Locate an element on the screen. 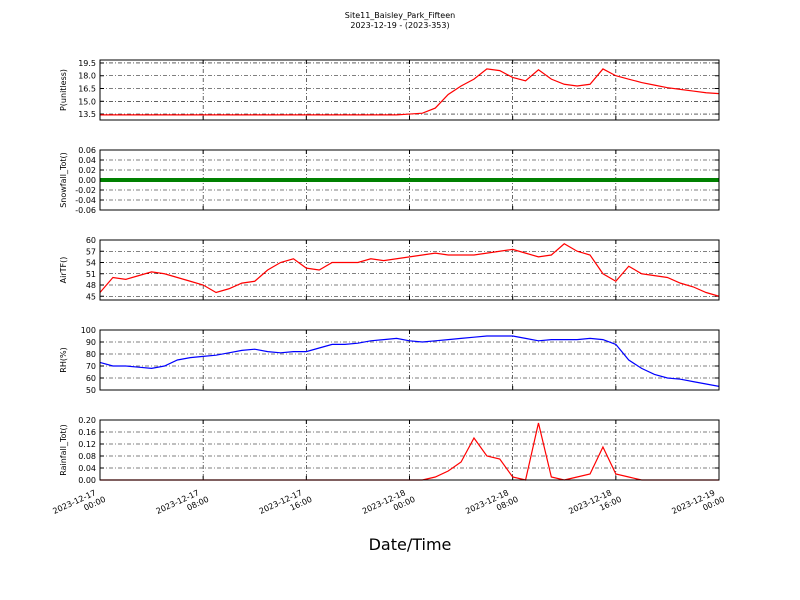 The image size is (800, 600). x-tick-label: 2023-12-1708:00 is located at coordinates (183, 505).